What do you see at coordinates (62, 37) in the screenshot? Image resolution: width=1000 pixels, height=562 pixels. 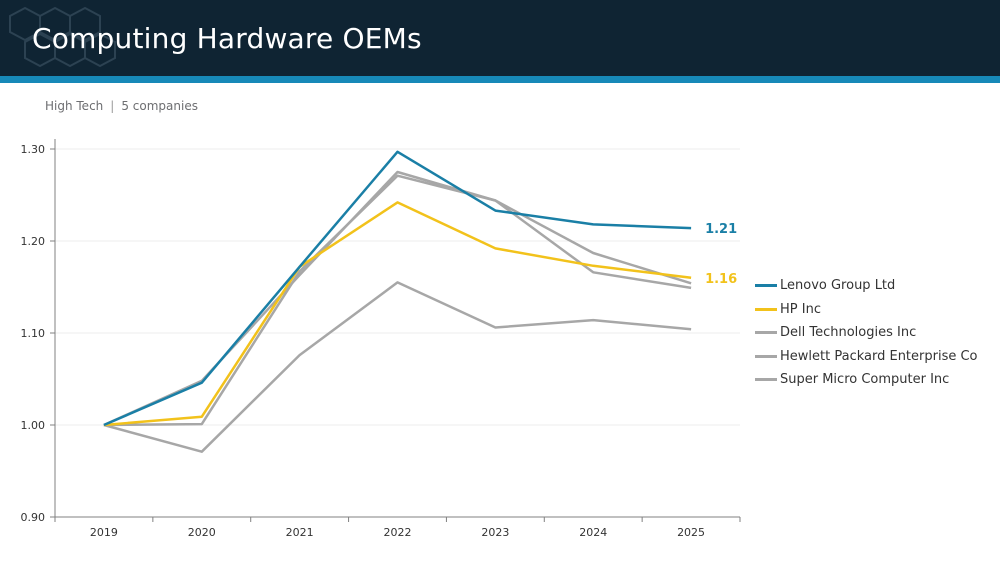 I see `hexagon-pattern-icon` at bounding box center [62, 37].